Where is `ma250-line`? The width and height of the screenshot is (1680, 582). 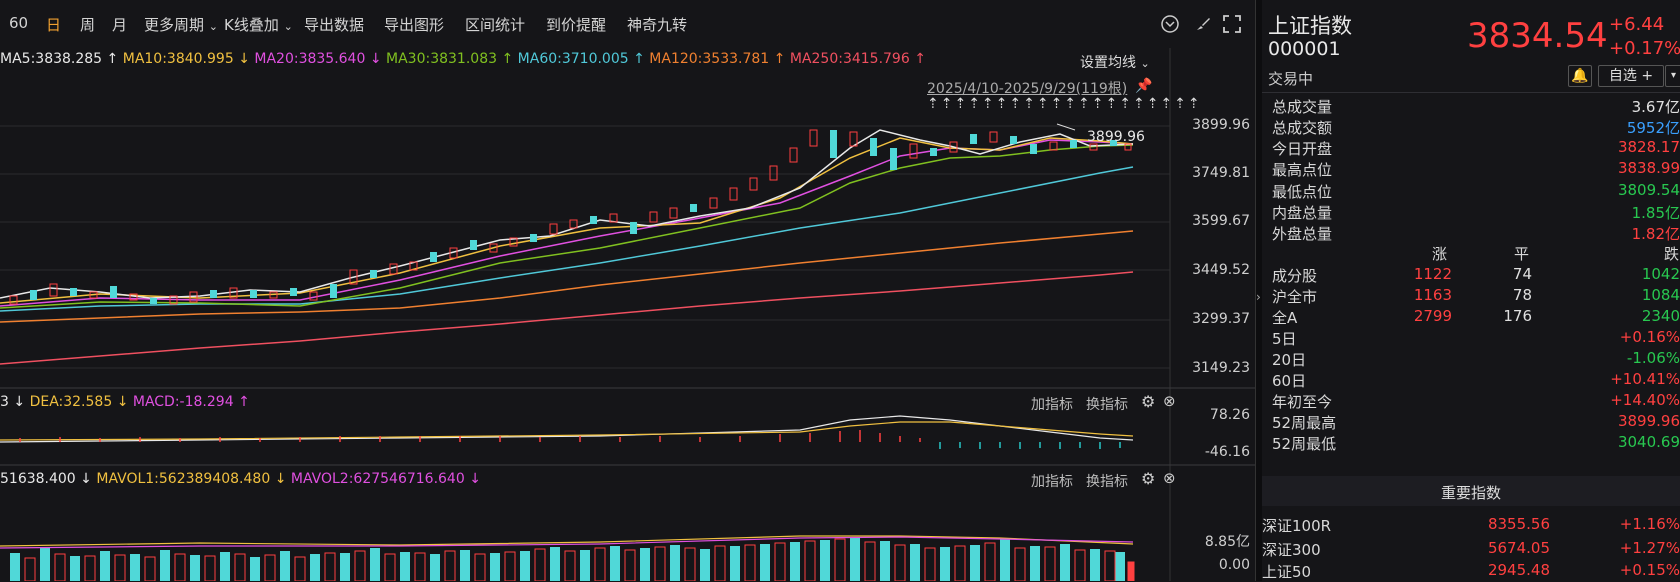
ma250-line is located at coordinates (567, 318).